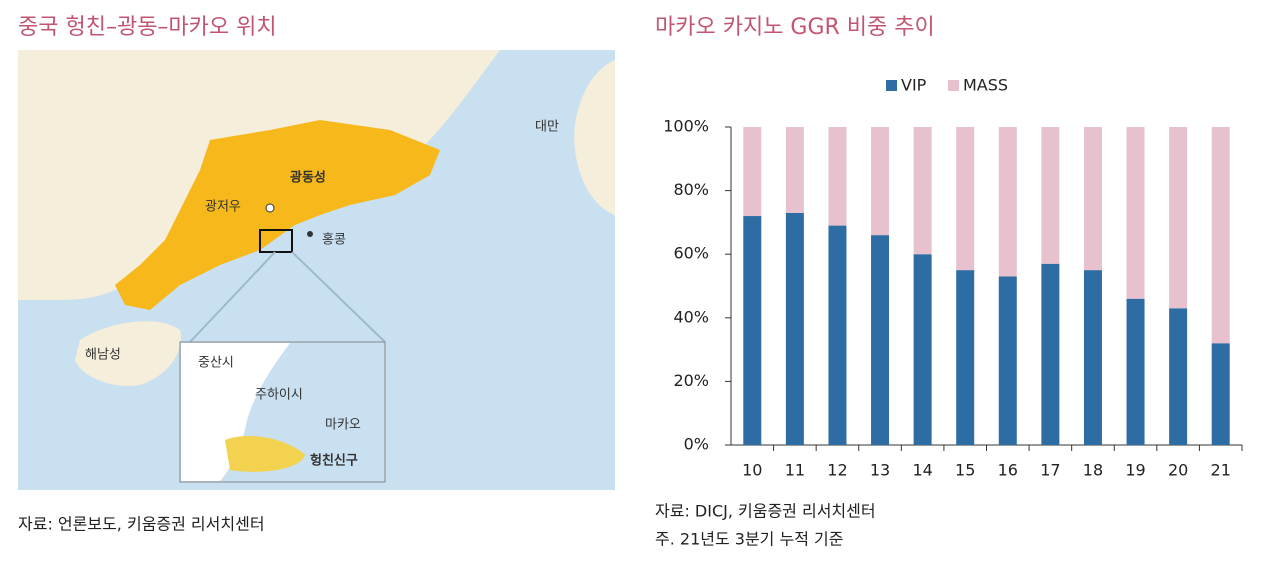 This screenshot has width=1273, height=561. I want to click on x-tick-label: 12, so click(837, 470).